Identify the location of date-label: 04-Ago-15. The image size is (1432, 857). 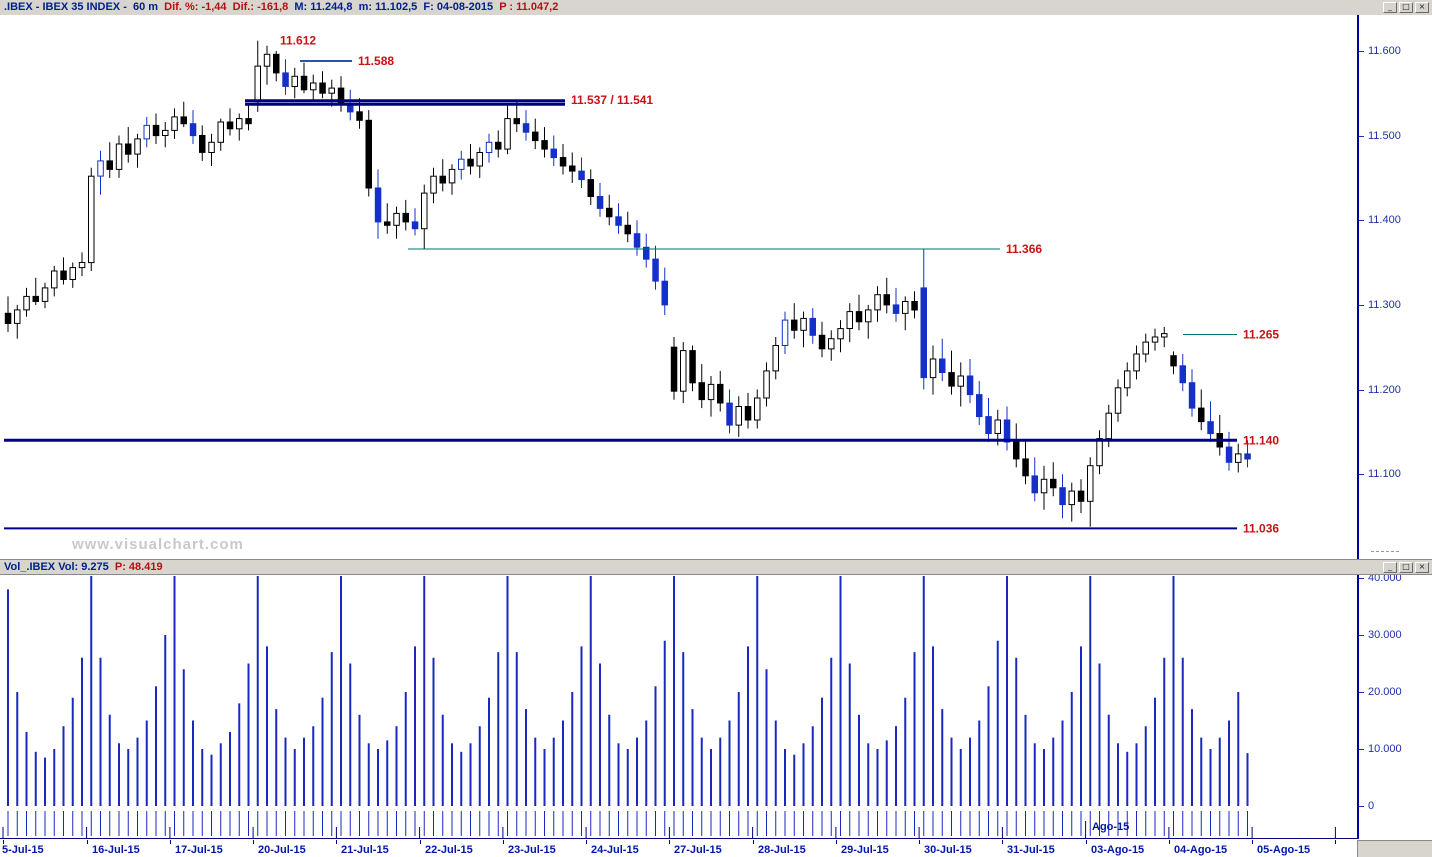
(1201, 850).